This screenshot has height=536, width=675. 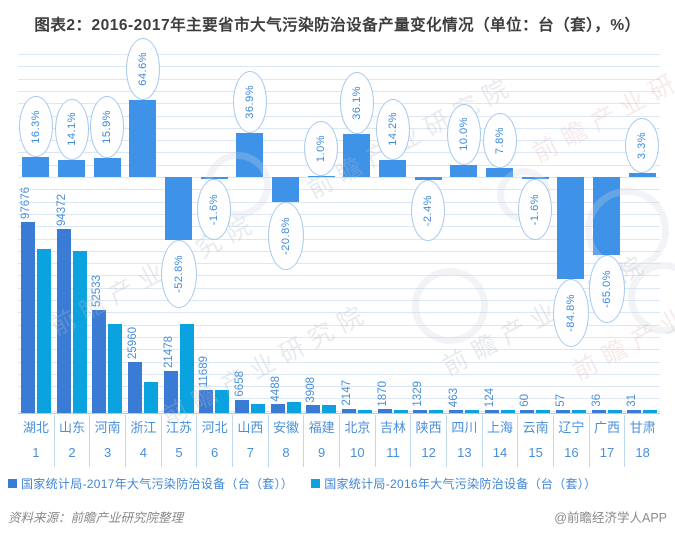 What do you see at coordinates (535, 427) in the screenshot?
I see `category-label: 云南` at bounding box center [535, 427].